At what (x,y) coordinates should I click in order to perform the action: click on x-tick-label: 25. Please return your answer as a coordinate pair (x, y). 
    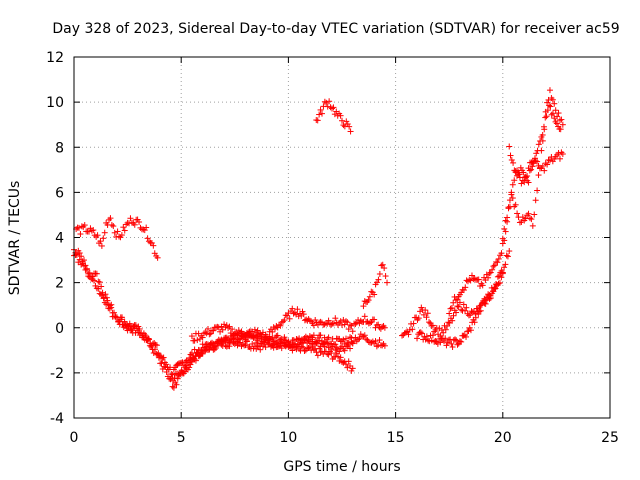
    Looking at the image, I should click on (610, 438).